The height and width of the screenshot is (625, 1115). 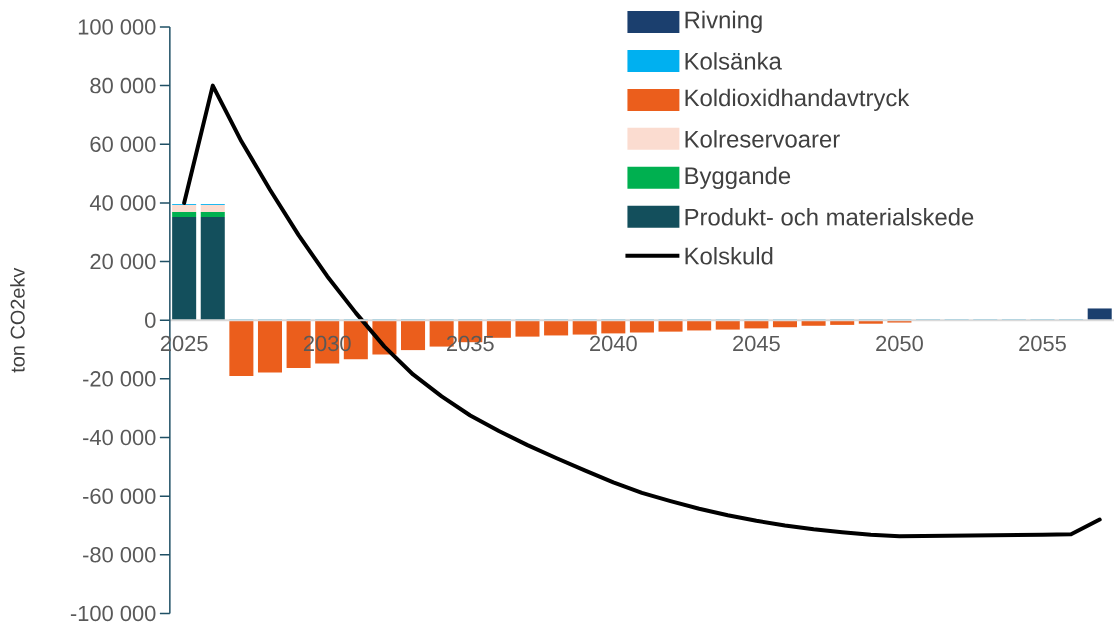 I want to click on y-tick-label: -60 000, so click(x=119, y=496).